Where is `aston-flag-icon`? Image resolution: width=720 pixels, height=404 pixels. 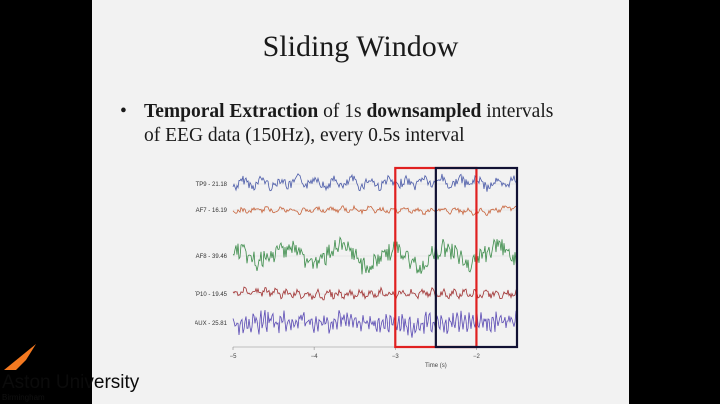
aston-flag-icon is located at coordinates (20, 357).